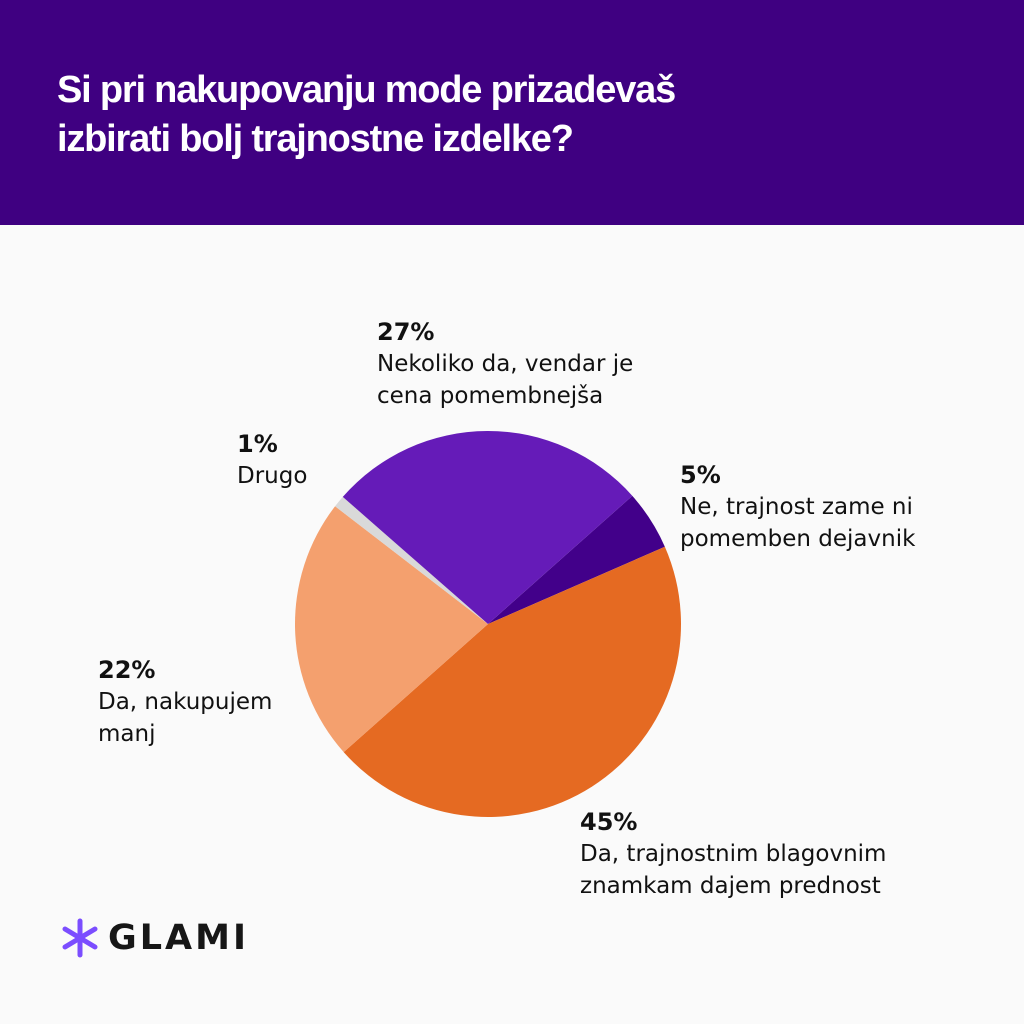 Image resolution: width=1024 pixels, height=1024 pixels. What do you see at coordinates (406, 332) in the screenshot?
I see `data-label-pct: 27%` at bounding box center [406, 332].